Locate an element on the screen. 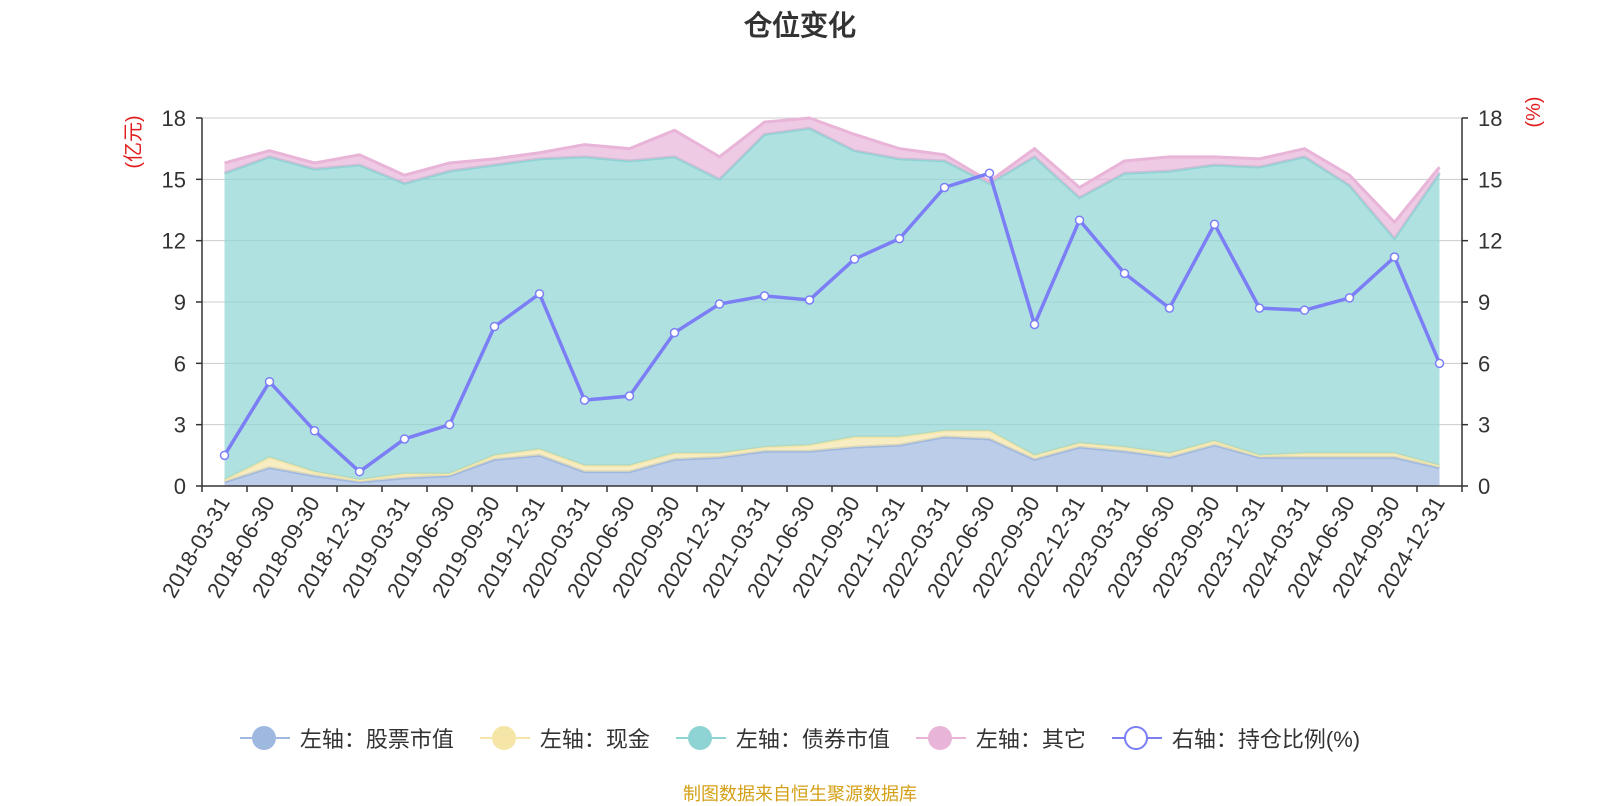 The width and height of the screenshot is (1600, 806). legend-item: 左轴：股票市值 is located at coordinates (346, 738).